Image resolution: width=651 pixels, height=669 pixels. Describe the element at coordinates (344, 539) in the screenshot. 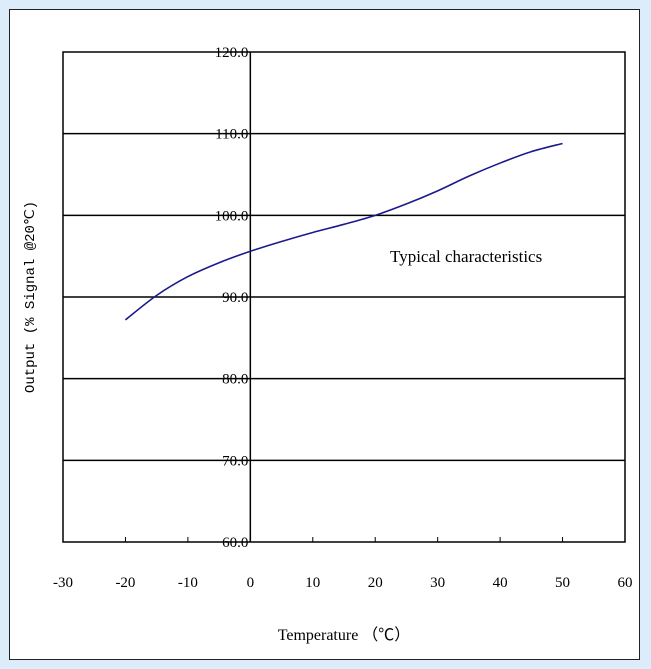

I see `x-tick-marks` at that location.